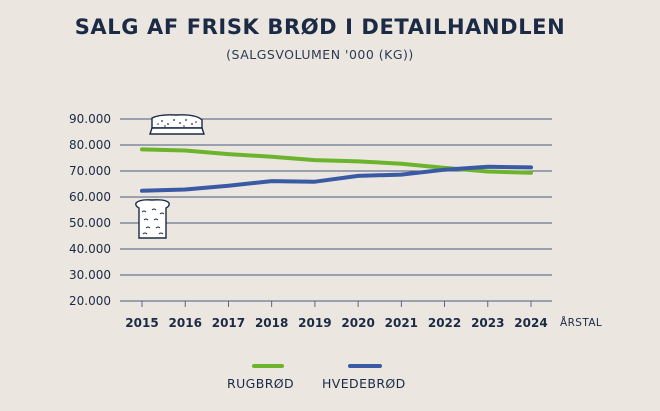  What do you see at coordinates (401, 323) in the screenshot?
I see `x-tick-label: 2021` at bounding box center [401, 323].